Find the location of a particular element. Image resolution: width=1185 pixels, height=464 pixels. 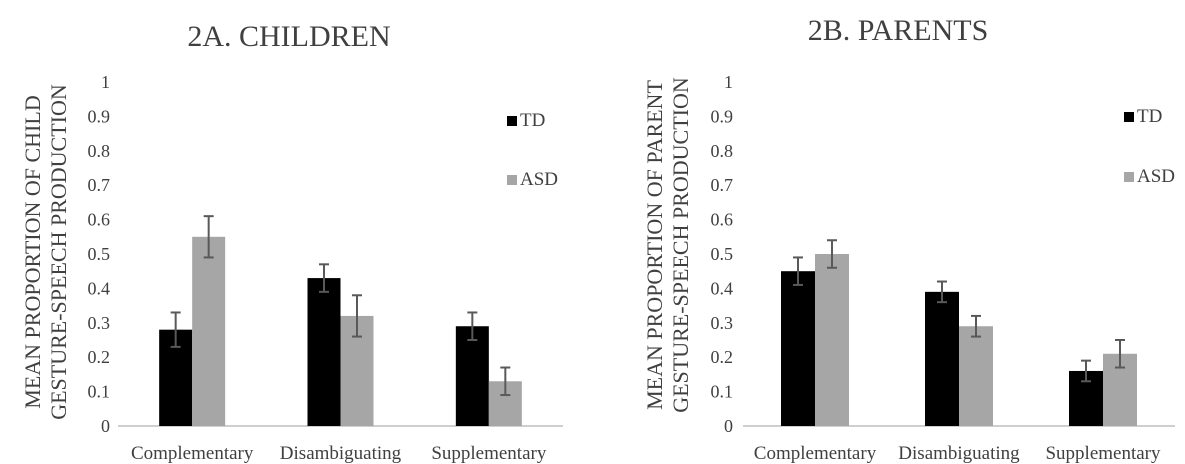

chart-title: 2B. PARENTS is located at coordinates (898, 30).